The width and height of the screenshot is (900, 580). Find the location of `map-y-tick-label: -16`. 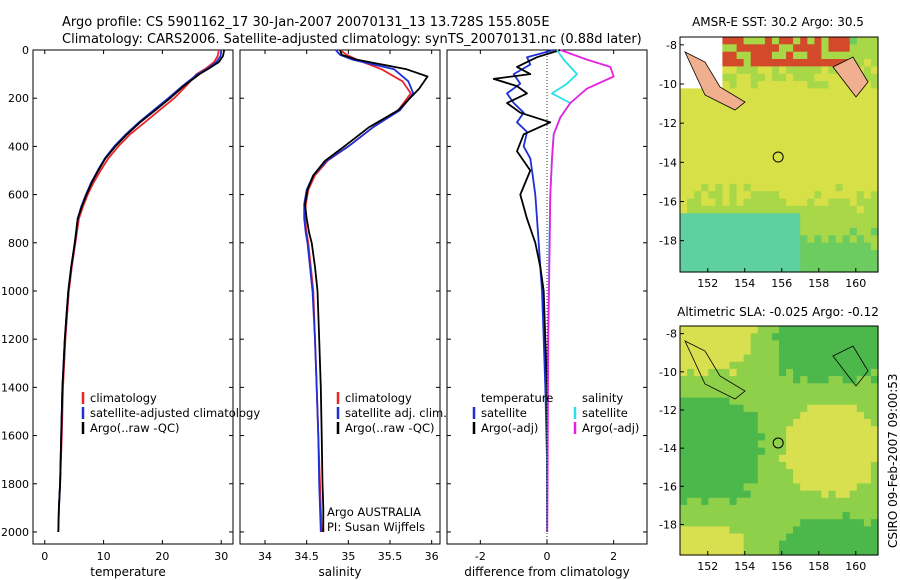

map-y-tick-label: -16 is located at coordinates (668, 202).